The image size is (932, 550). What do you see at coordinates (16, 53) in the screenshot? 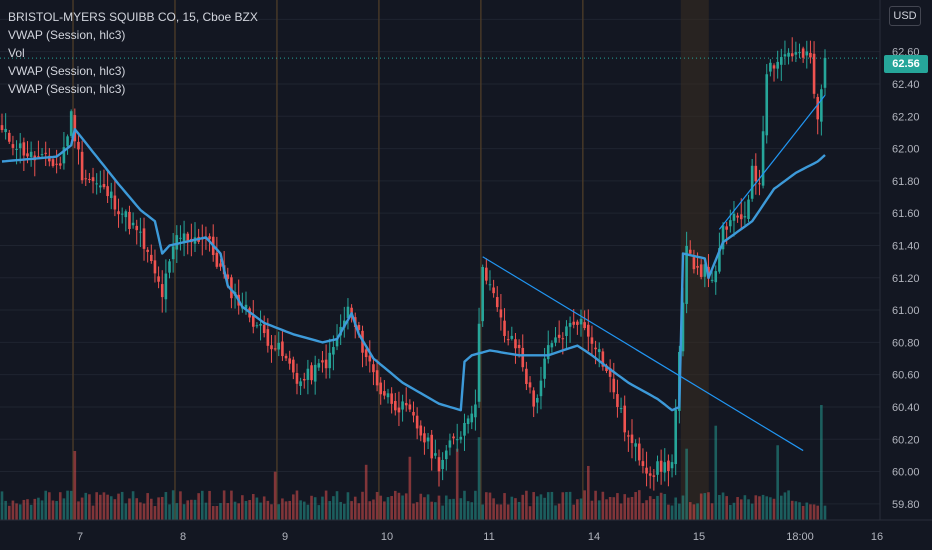
I see `indicator-volume-label: Vol` at bounding box center [16, 53].